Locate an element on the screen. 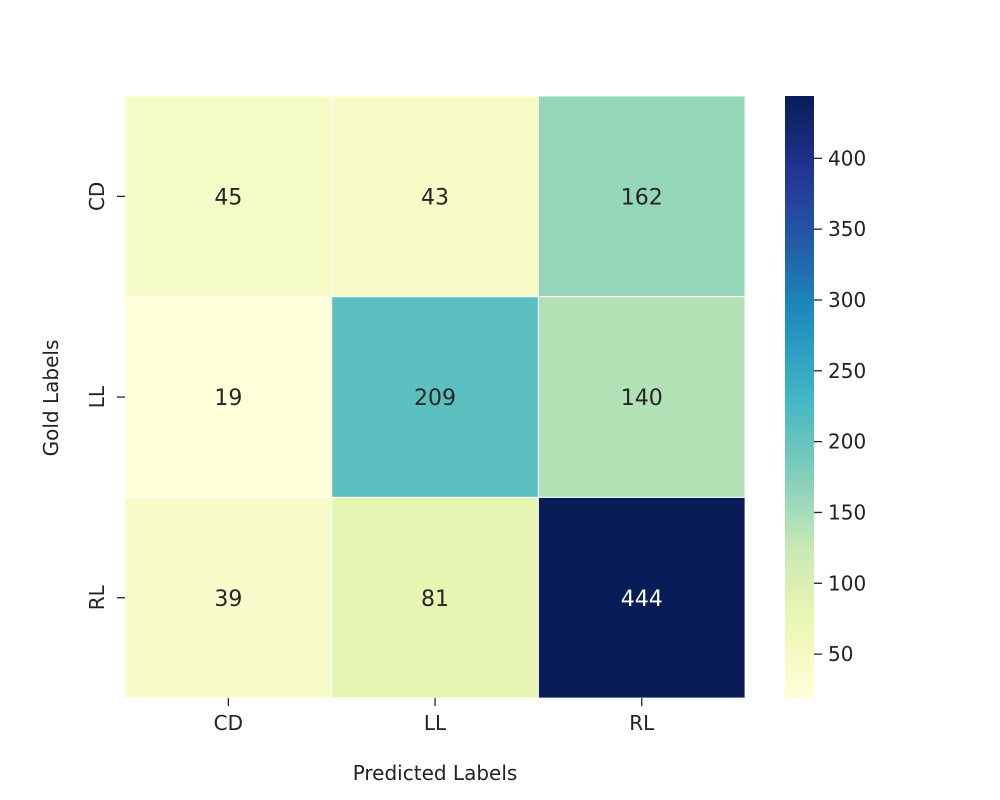 This screenshot has width=1000, height=800. x-axis-label: Predicted Labels is located at coordinates (435, 773).